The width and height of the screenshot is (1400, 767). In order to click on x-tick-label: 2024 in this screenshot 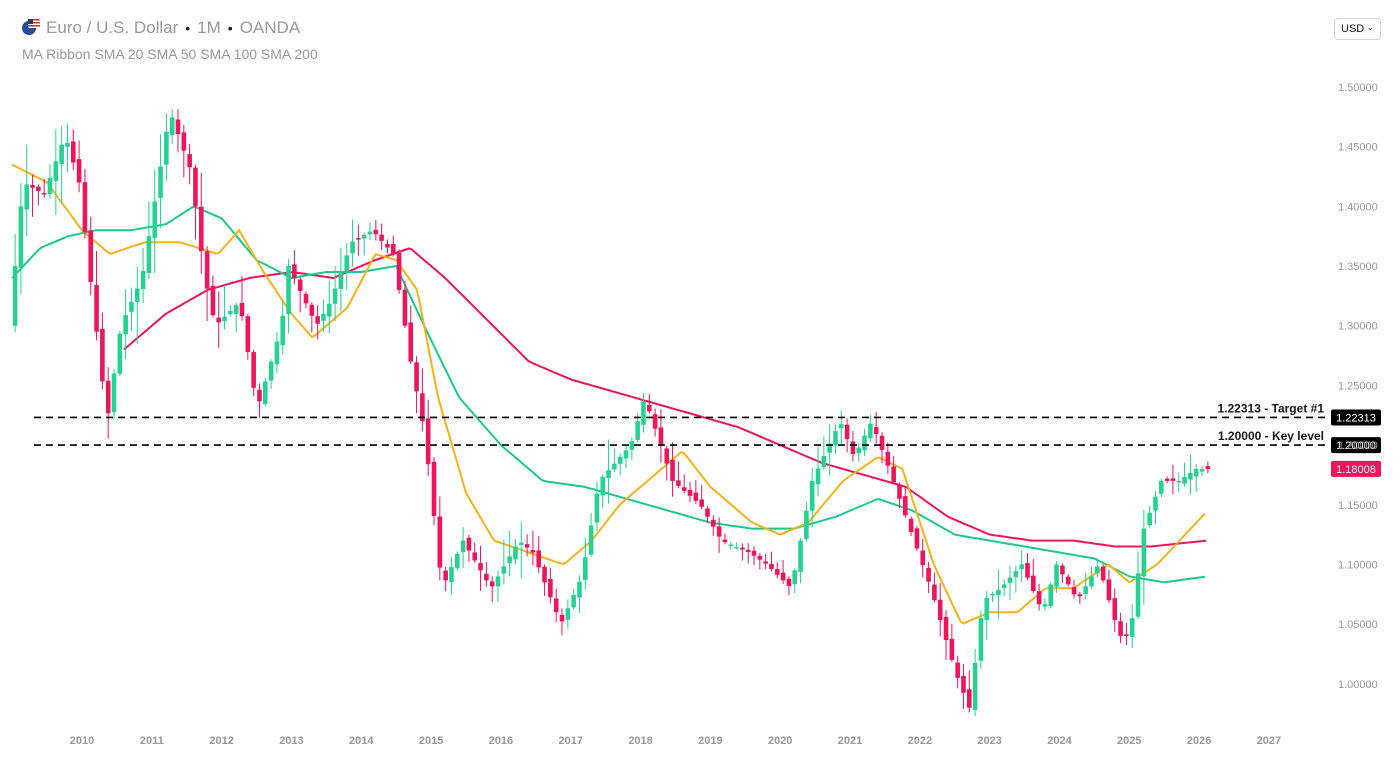, I will do `click(1059, 741)`.